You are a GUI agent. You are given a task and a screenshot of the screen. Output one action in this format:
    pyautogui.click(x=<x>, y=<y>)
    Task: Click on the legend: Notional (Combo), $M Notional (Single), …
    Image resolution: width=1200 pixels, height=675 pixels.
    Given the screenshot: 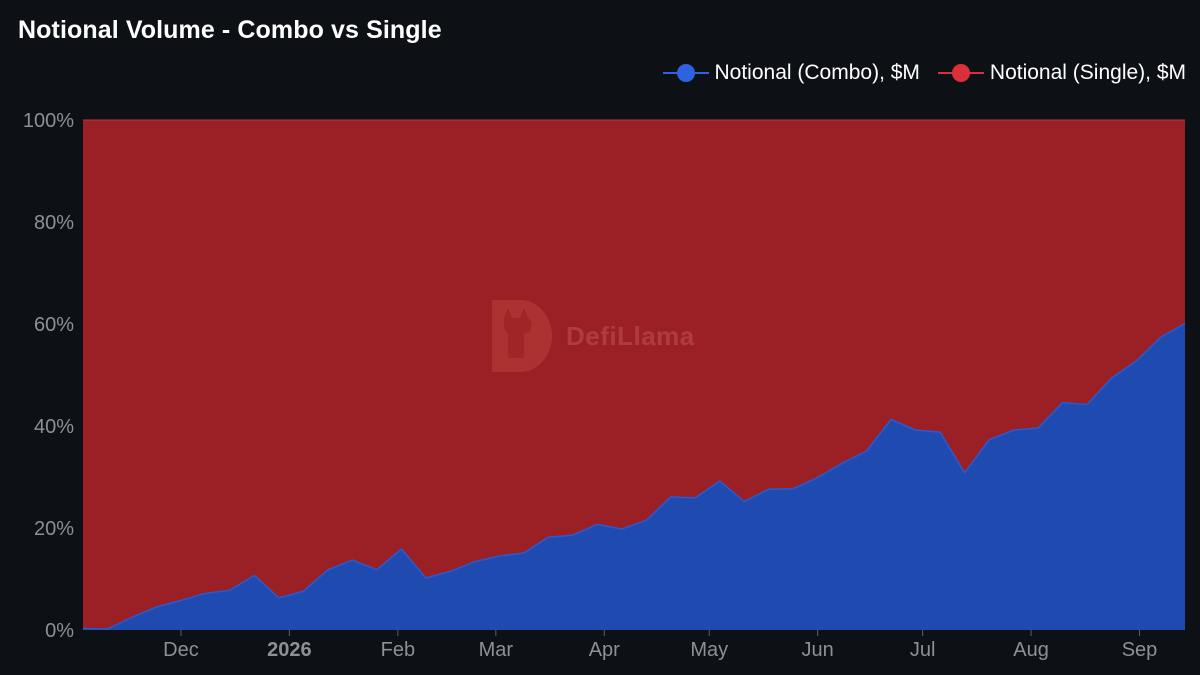 What is the action you would take?
    pyautogui.click(x=924, y=73)
    